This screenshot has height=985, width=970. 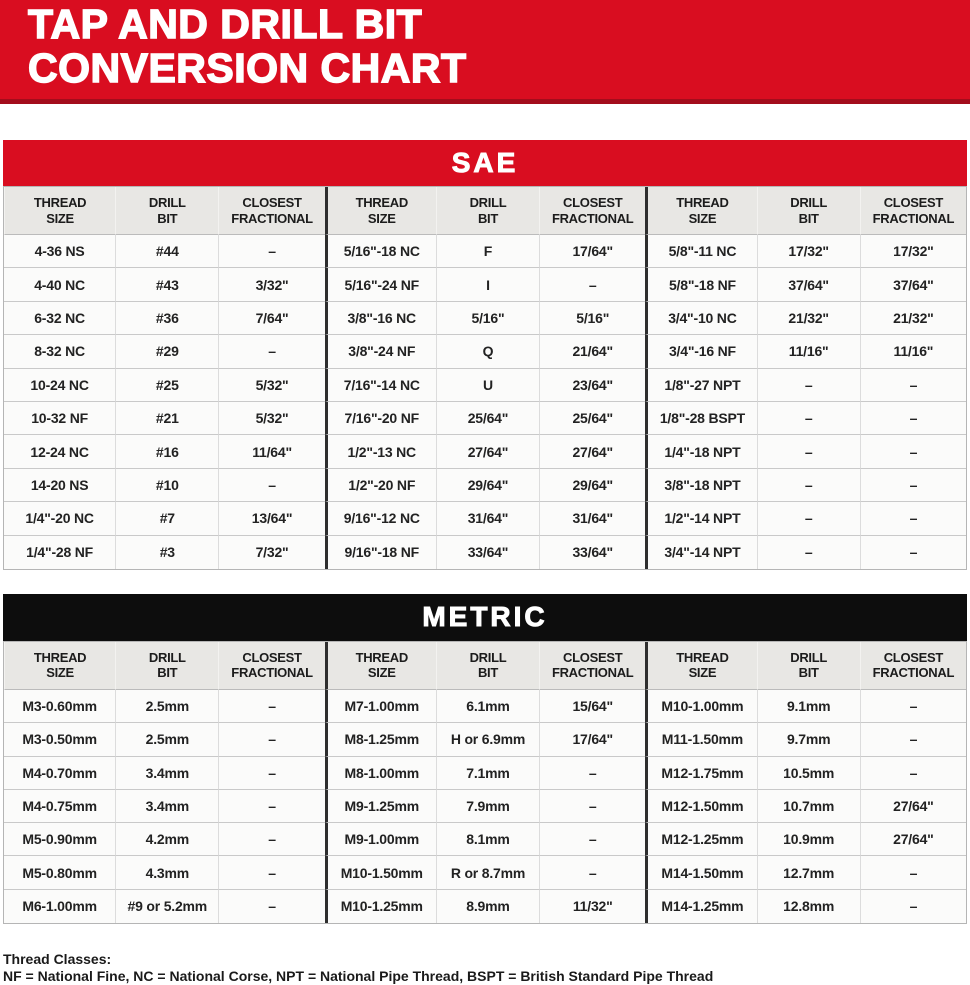 What do you see at coordinates (487, 285) in the screenshot?
I see `table-cell: I` at bounding box center [487, 285].